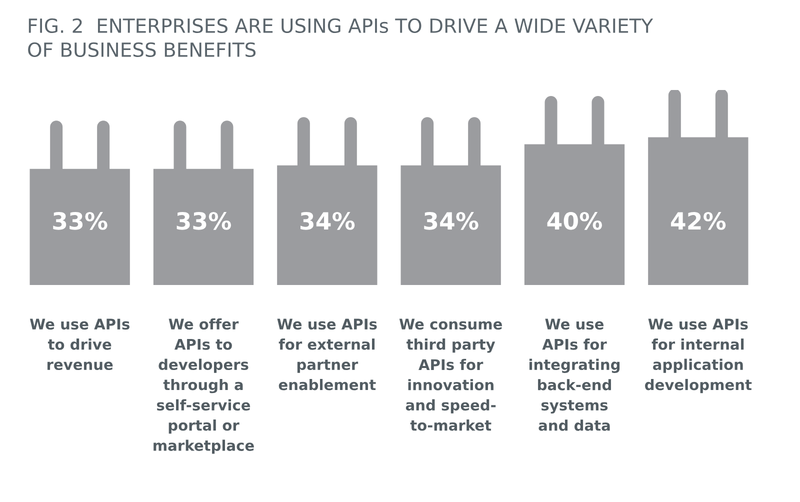  I want to click on data-label: 40%, so click(574, 221).